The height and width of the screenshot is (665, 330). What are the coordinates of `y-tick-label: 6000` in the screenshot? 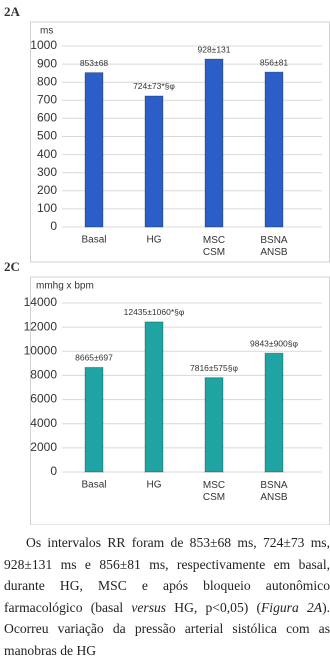 It's located at (43, 399).